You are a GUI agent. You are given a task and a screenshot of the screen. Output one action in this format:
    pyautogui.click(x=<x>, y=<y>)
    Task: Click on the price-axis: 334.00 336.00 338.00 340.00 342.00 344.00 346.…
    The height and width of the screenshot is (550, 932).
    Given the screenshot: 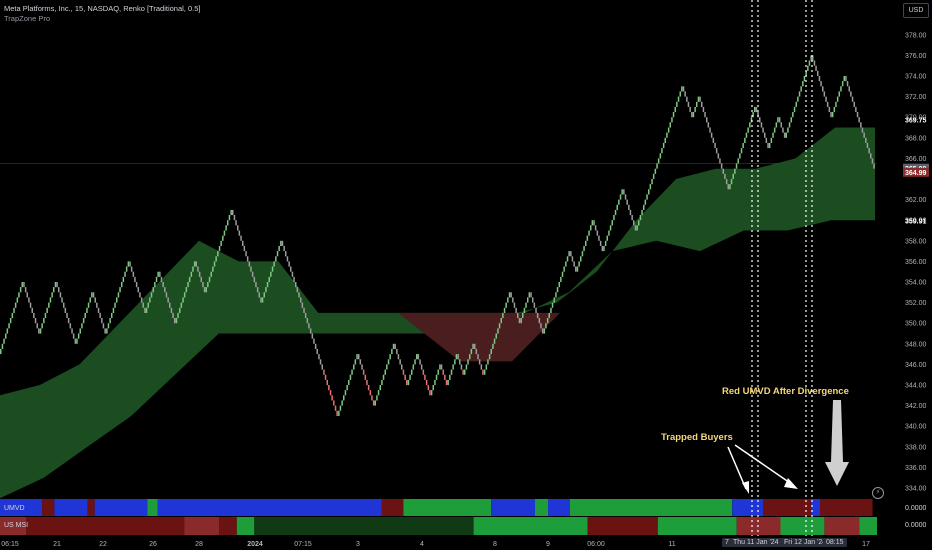 What is the action you would take?
    pyautogui.click(x=916, y=262)
    